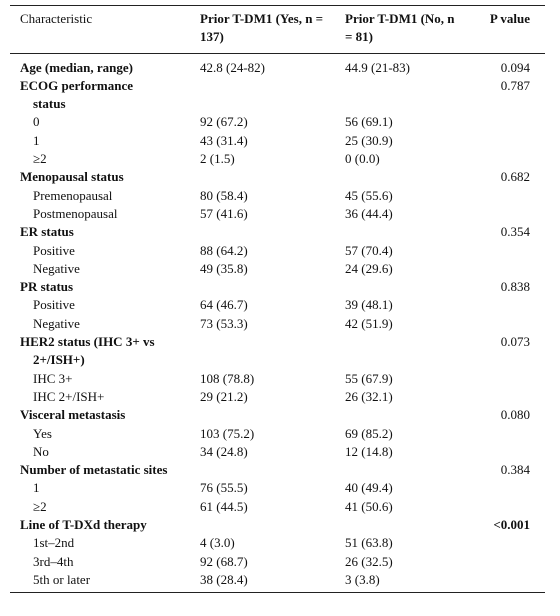 The width and height of the screenshot is (560, 616). What do you see at coordinates (224, 396) in the screenshot?
I see `cell-prior-yes: 29 (21.2)` at bounding box center [224, 396].